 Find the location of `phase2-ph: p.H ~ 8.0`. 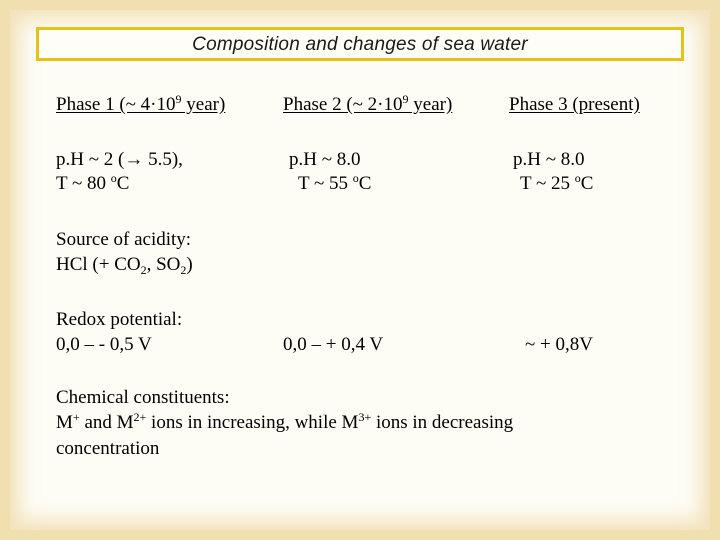

phase2-ph: p.H ~ 8.0 is located at coordinates (325, 159).